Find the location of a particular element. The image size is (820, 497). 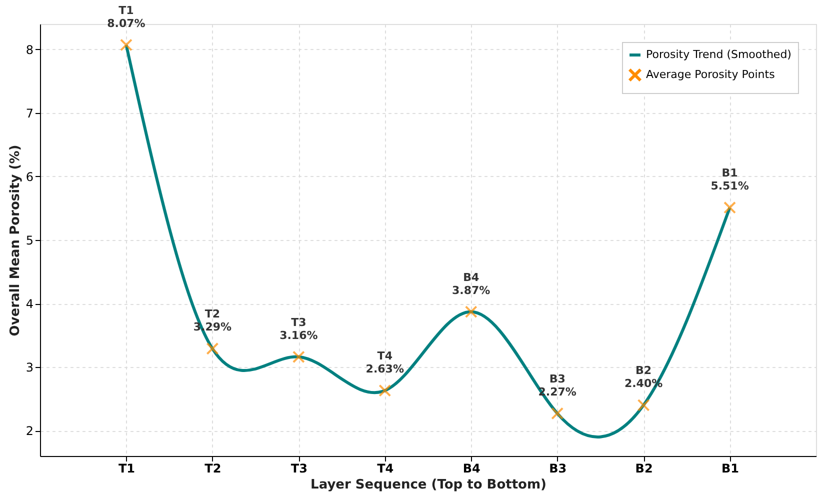

y-tick-label: 5 is located at coordinates (30, 241).